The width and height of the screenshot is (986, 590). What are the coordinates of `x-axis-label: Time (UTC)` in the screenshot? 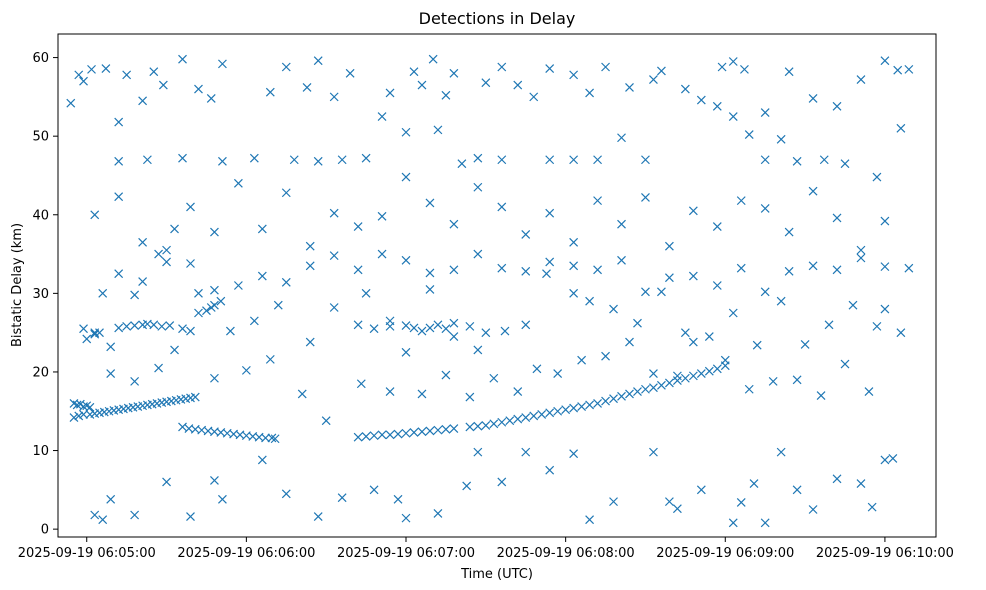 It's located at (496, 574).